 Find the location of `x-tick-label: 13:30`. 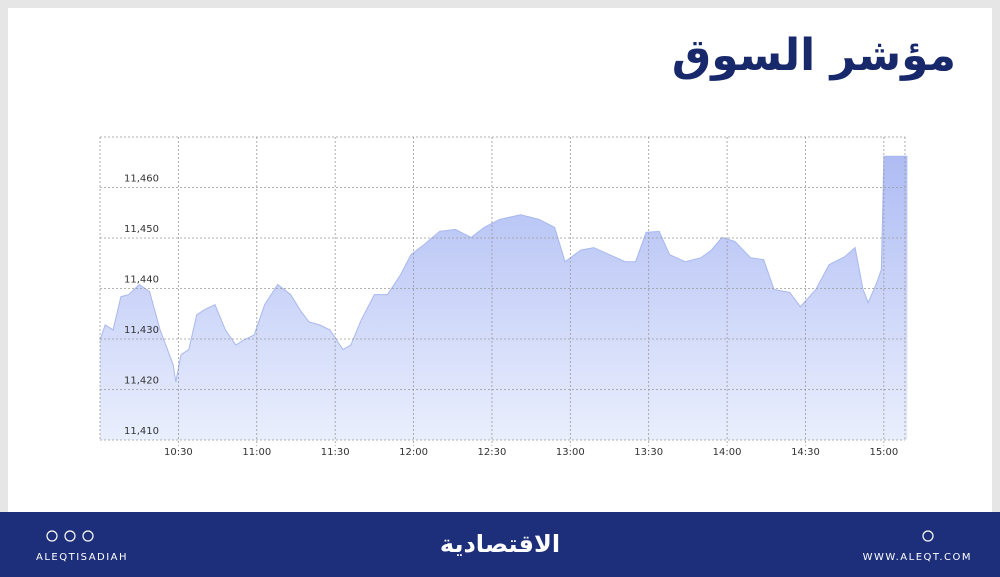

x-tick-label: 13:30 is located at coordinates (648, 452).